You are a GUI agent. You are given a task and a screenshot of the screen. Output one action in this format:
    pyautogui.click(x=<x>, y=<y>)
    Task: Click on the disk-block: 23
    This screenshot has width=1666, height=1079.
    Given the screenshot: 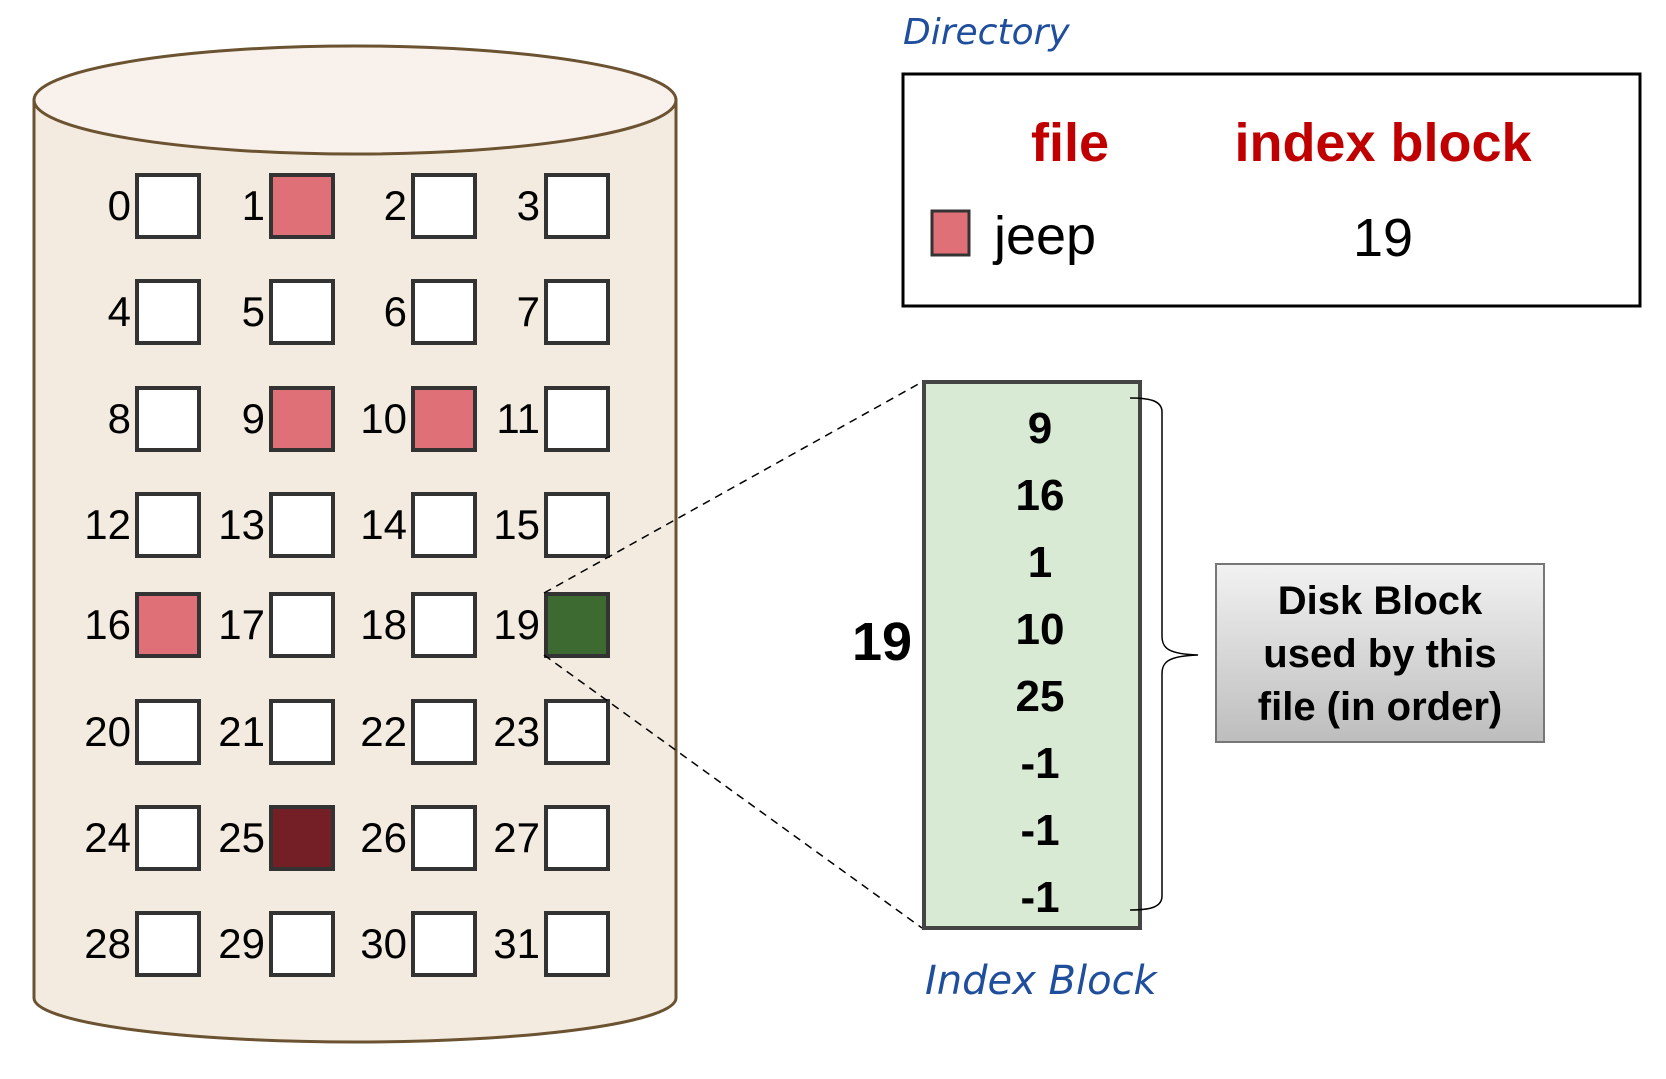 What is the action you would take?
    pyautogui.click(x=551, y=732)
    